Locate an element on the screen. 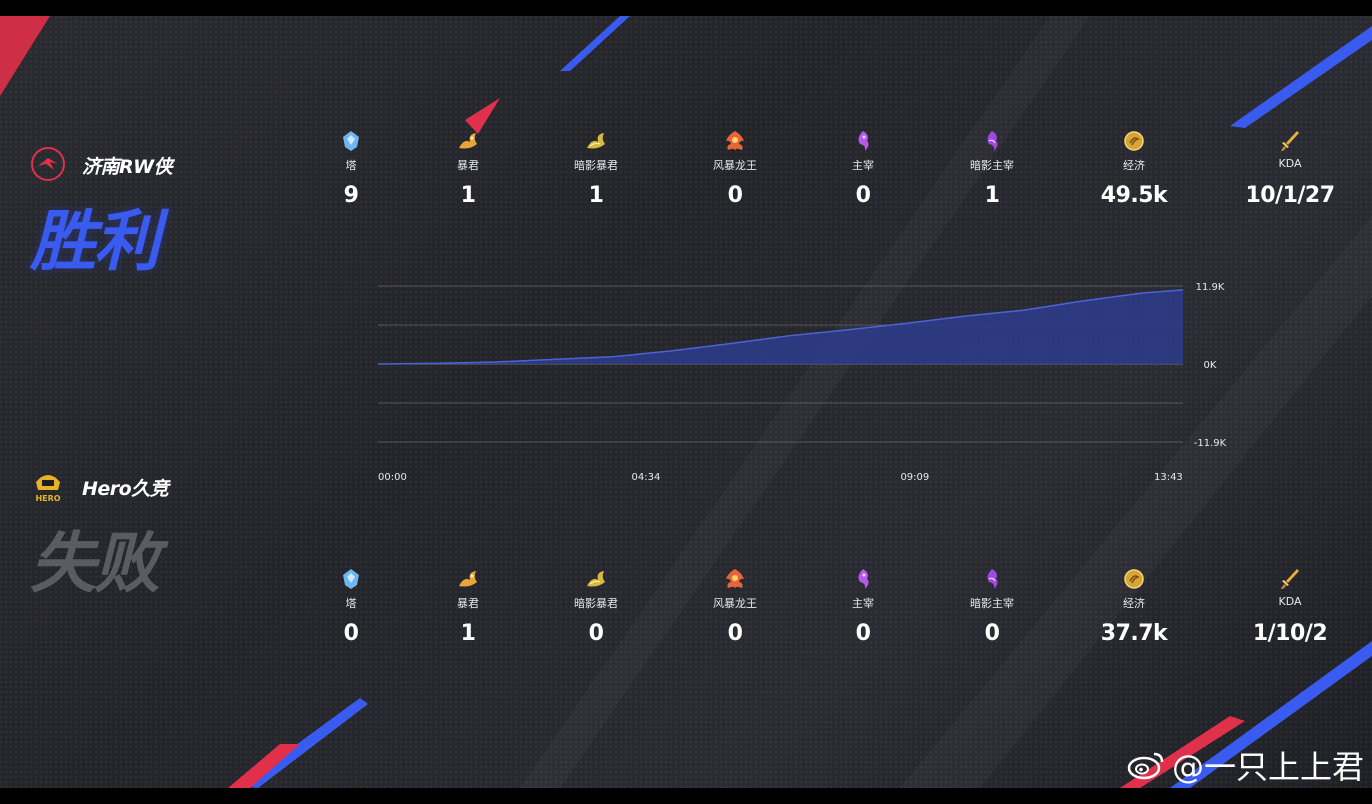 Image resolution: width=1372 pixels, height=804 pixels. team-top-stat-storm-dragon: 风暴龙王 0 is located at coordinates (735, 168).